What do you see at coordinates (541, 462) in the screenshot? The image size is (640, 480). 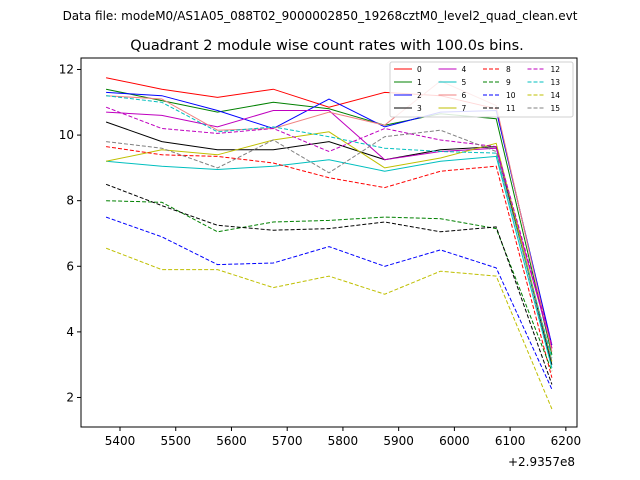 I see `x-offset-label: +2.9357e8` at bounding box center [541, 462].